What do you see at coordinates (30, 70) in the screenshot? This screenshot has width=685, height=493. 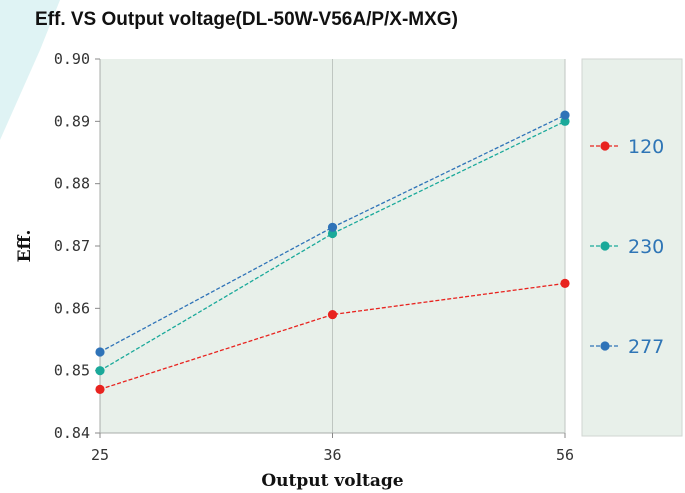 I see `decorative-wedge` at bounding box center [30, 70].